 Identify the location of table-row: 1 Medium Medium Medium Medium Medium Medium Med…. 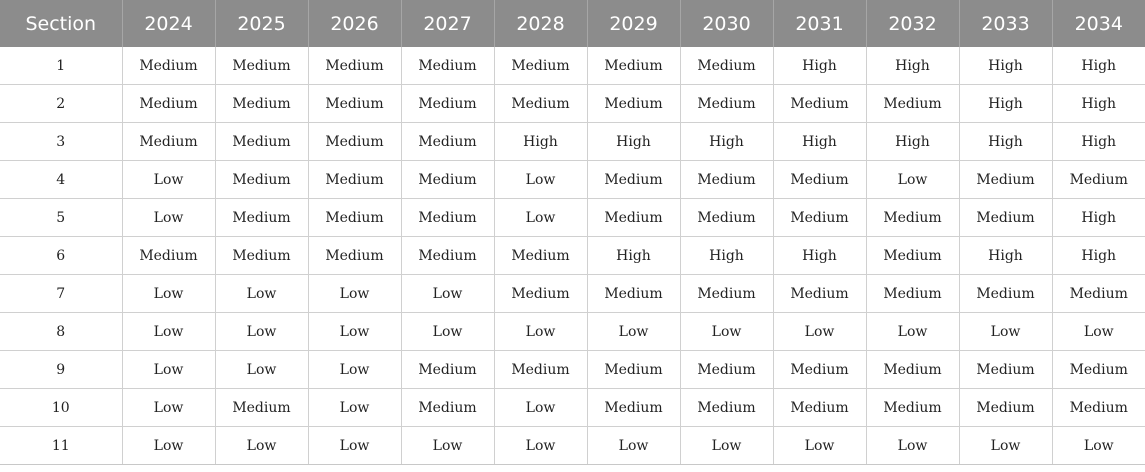
(572, 66).